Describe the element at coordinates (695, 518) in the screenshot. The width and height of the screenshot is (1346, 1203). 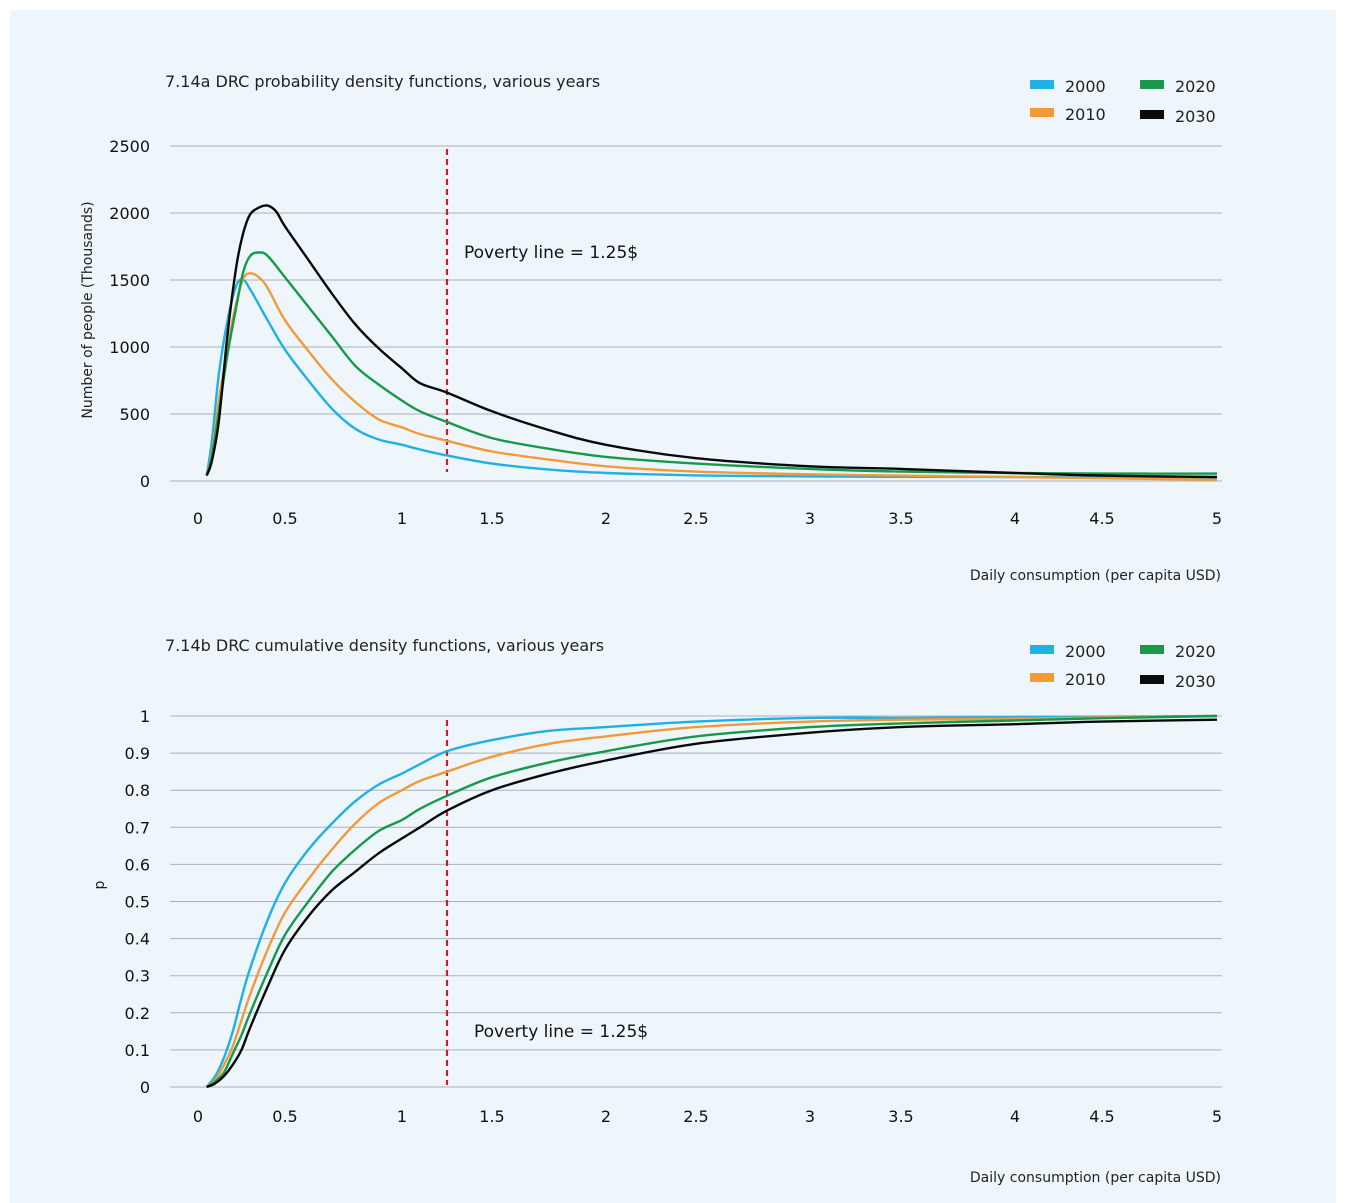
I see `chart-a-x-tick-label: 2.5` at that location.